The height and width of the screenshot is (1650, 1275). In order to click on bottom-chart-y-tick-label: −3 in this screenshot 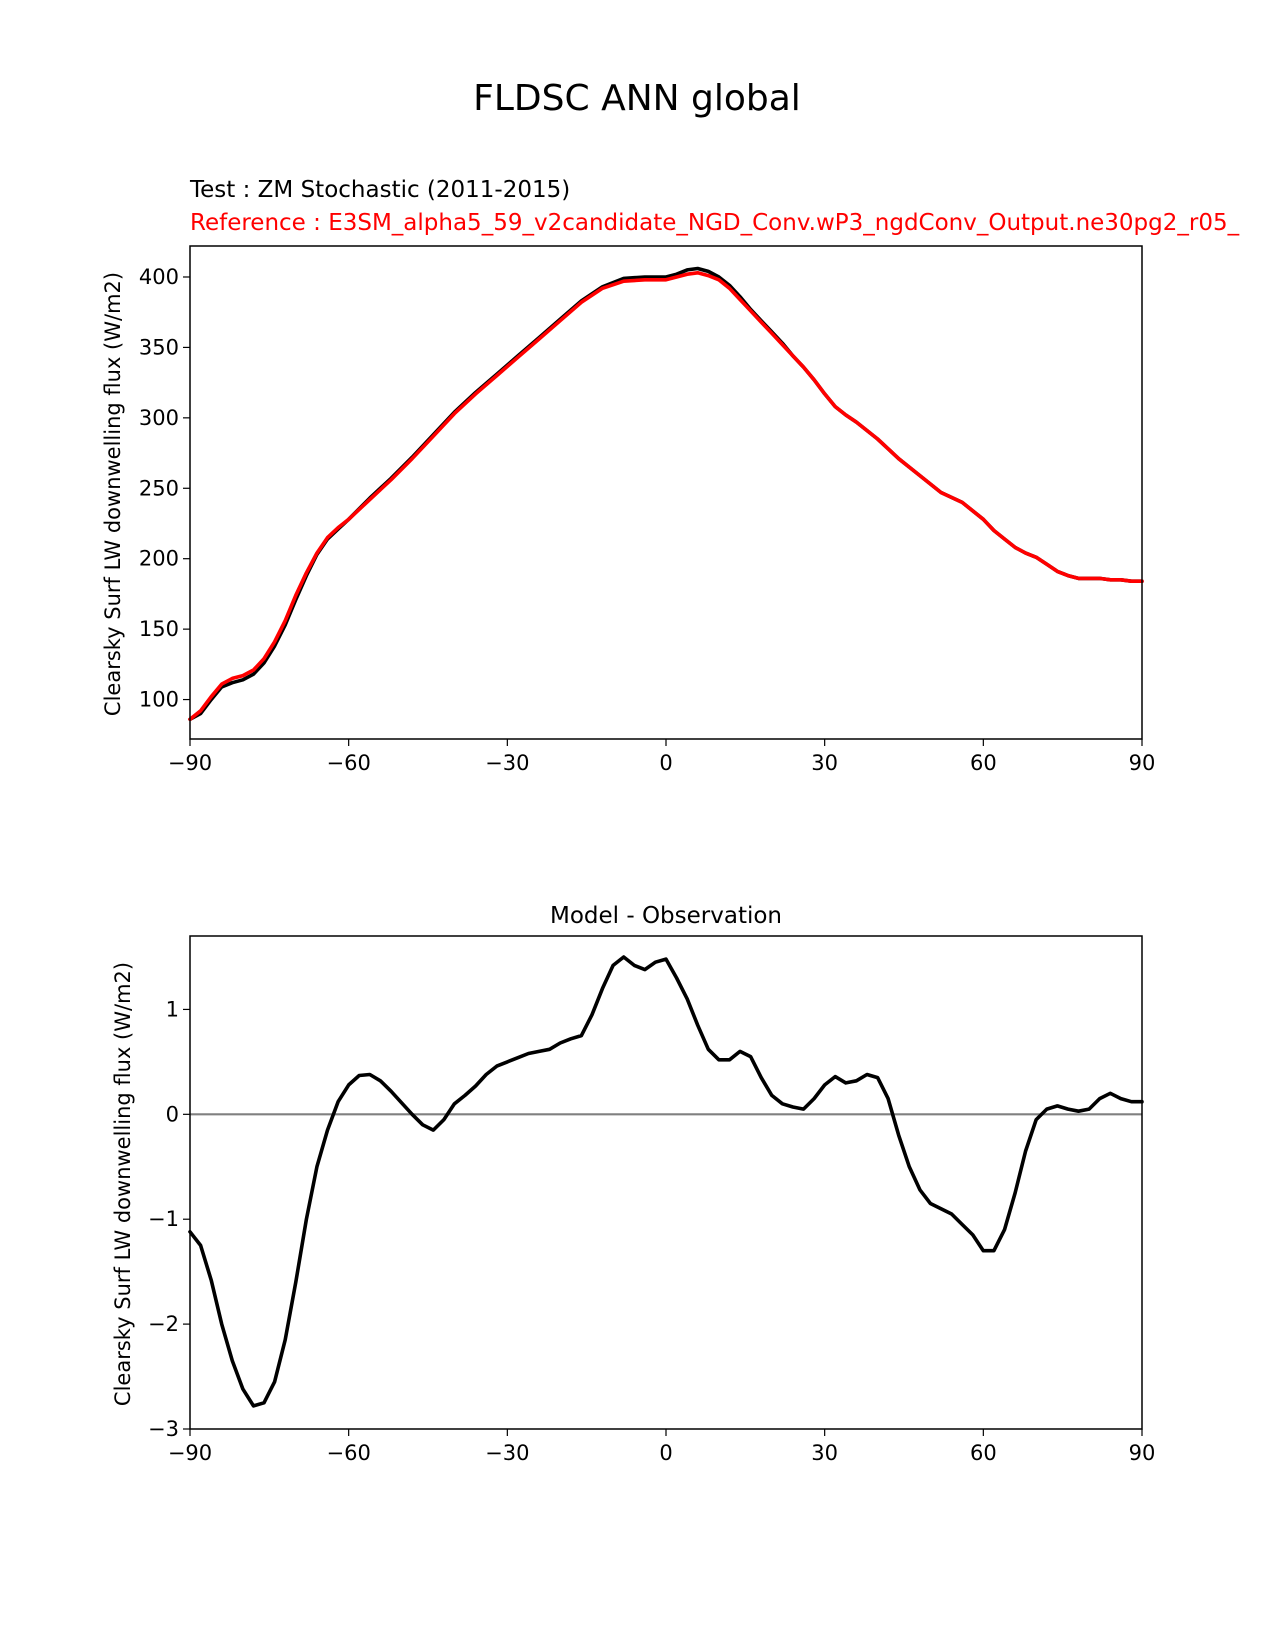, I will do `click(163, 1429)`.